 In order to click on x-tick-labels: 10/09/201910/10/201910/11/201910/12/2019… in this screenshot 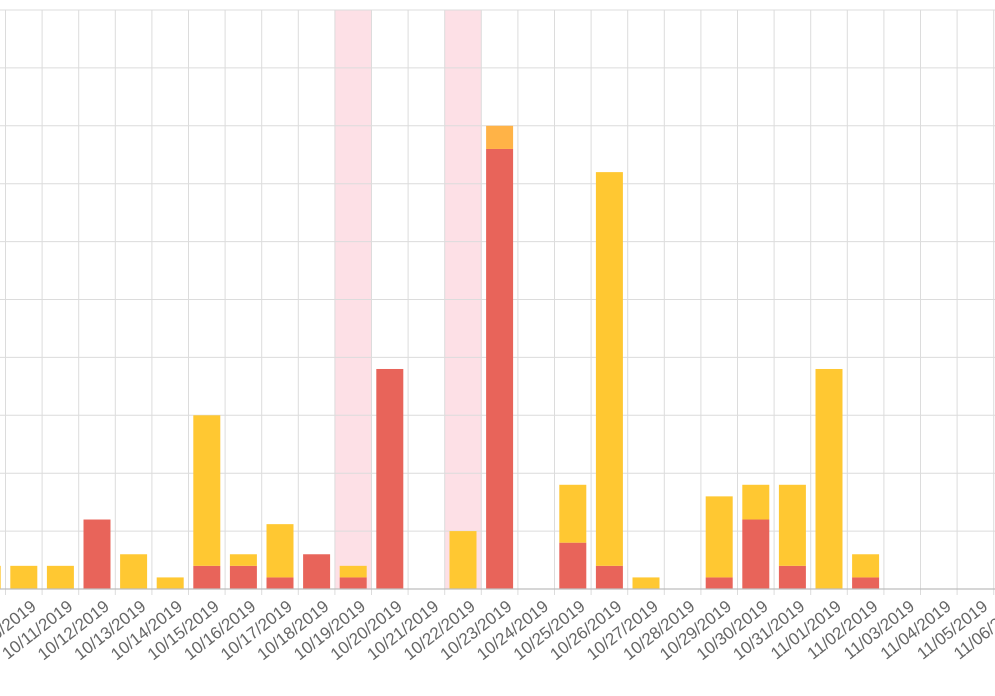, I will do `click(497, 630)`.